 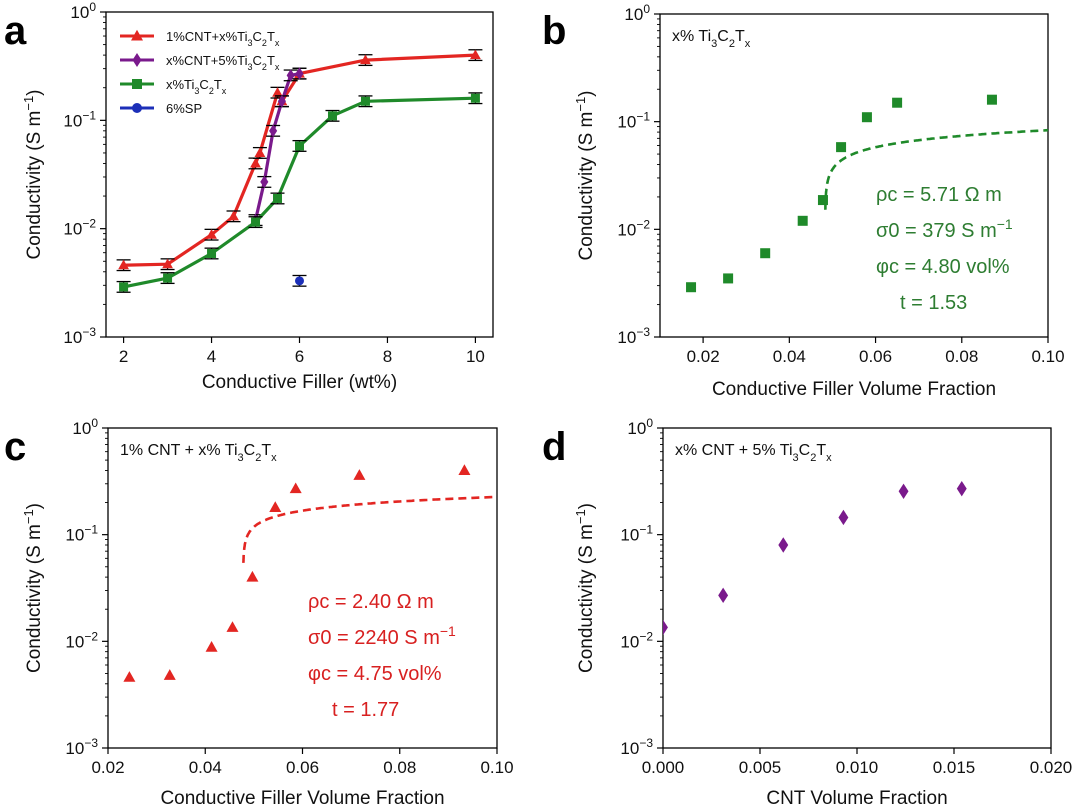 What do you see at coordinates (15, 31) in the screenshot?
I see `panel-label-a: a` at bounding box center [15, 31].